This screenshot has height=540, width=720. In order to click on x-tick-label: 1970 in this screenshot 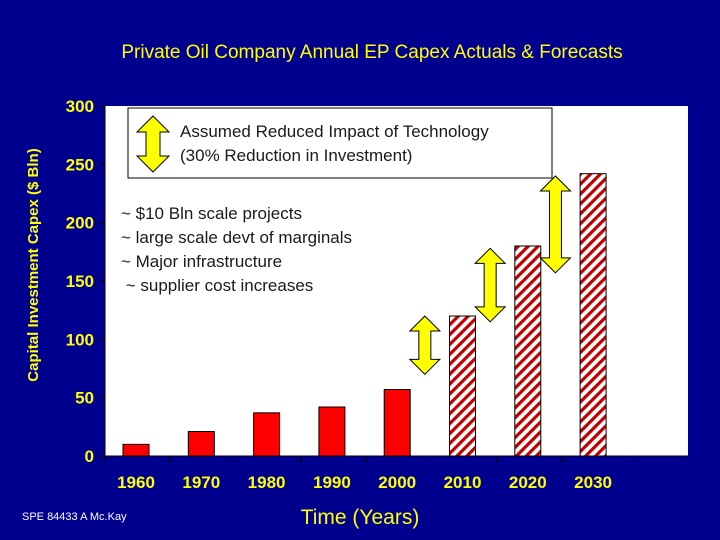, I will do `click(201, 482)`.